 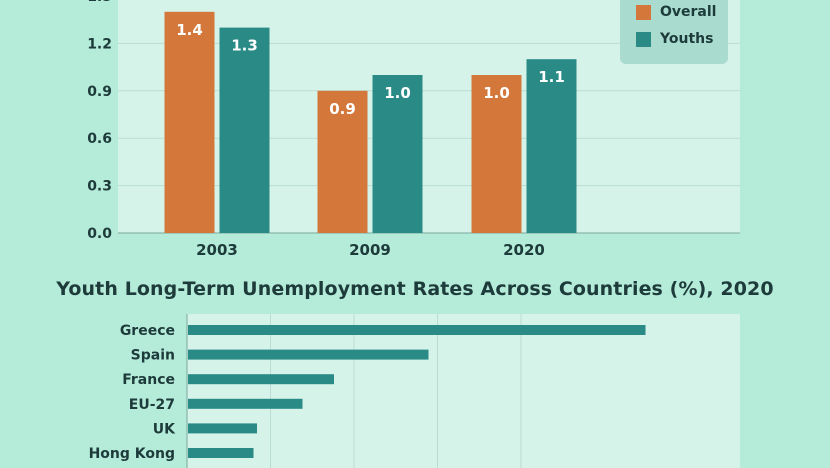 I want to click on legend: Overall Youths, so click(x=674, y=32).